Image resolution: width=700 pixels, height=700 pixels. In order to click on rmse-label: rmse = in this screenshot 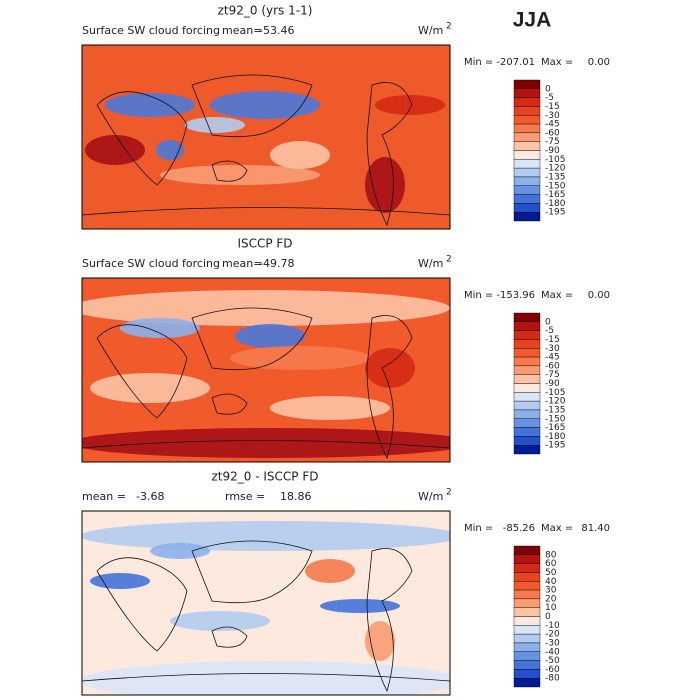, I will do `click(245, 496)`.